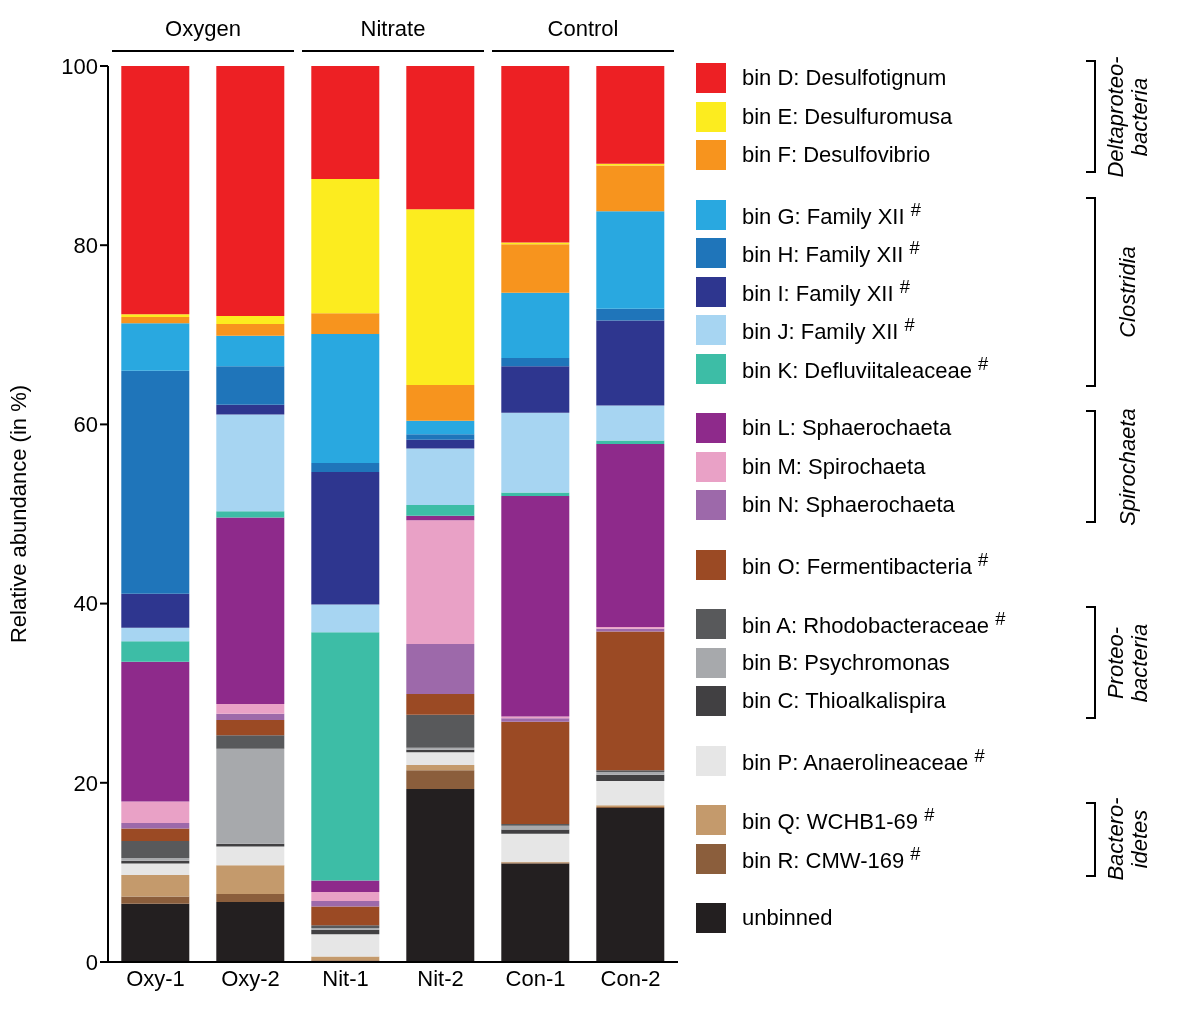 This screenshot has height=1026, width=1196. What do you see at coordinates (85, 604) in the screenshot?
I see `y-tick-label: 40` at bounding box center [85, 604].